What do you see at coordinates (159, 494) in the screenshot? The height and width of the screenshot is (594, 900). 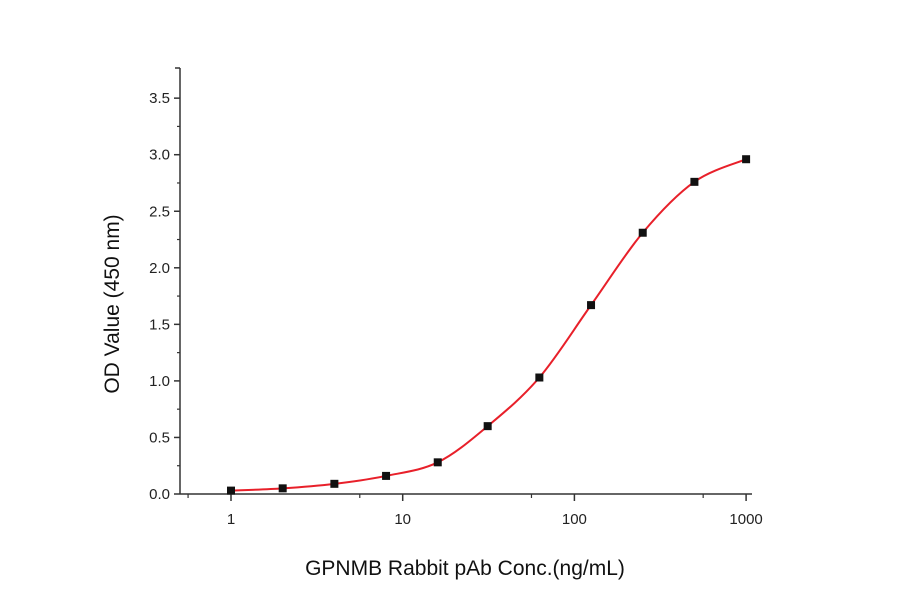 I see `y-tick-label: 0.0` at bounding box center [159, 494].